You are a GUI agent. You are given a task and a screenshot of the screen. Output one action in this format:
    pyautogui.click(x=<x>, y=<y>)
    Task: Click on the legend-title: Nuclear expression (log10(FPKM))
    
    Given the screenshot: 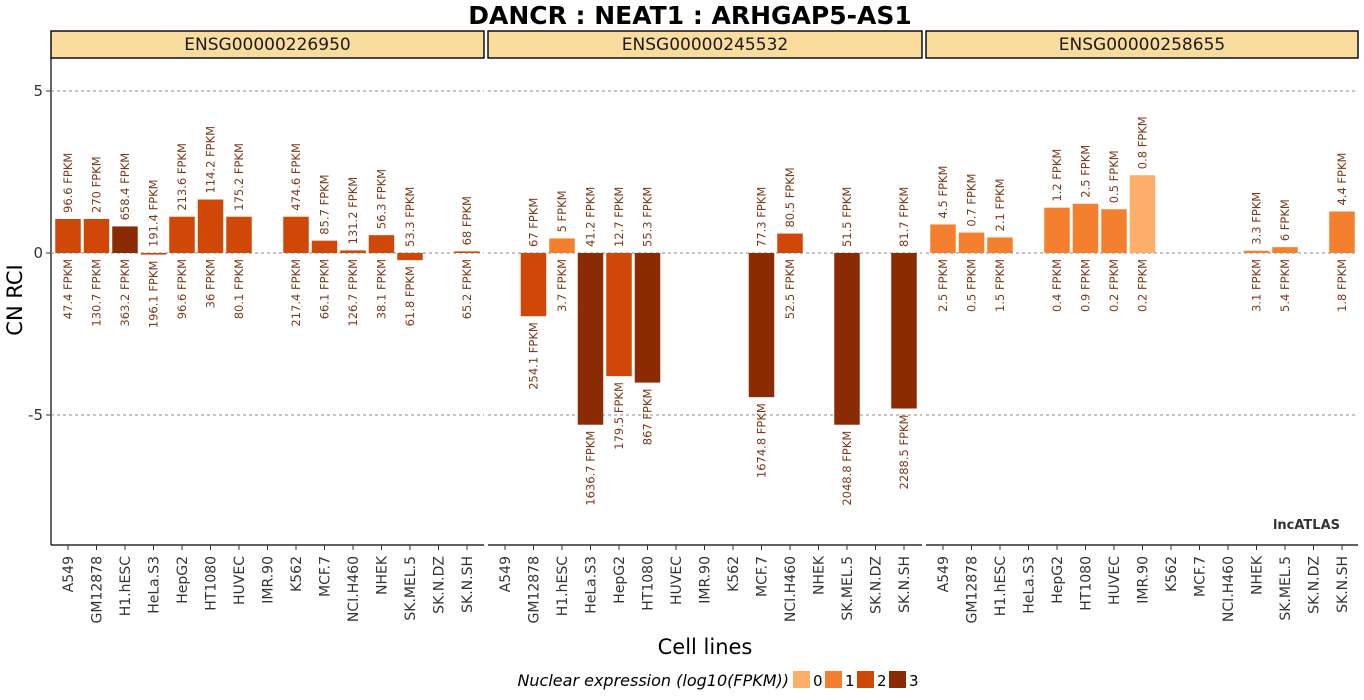 What is the action you would take?
    pyautogui.click(x=653, y=680)
    